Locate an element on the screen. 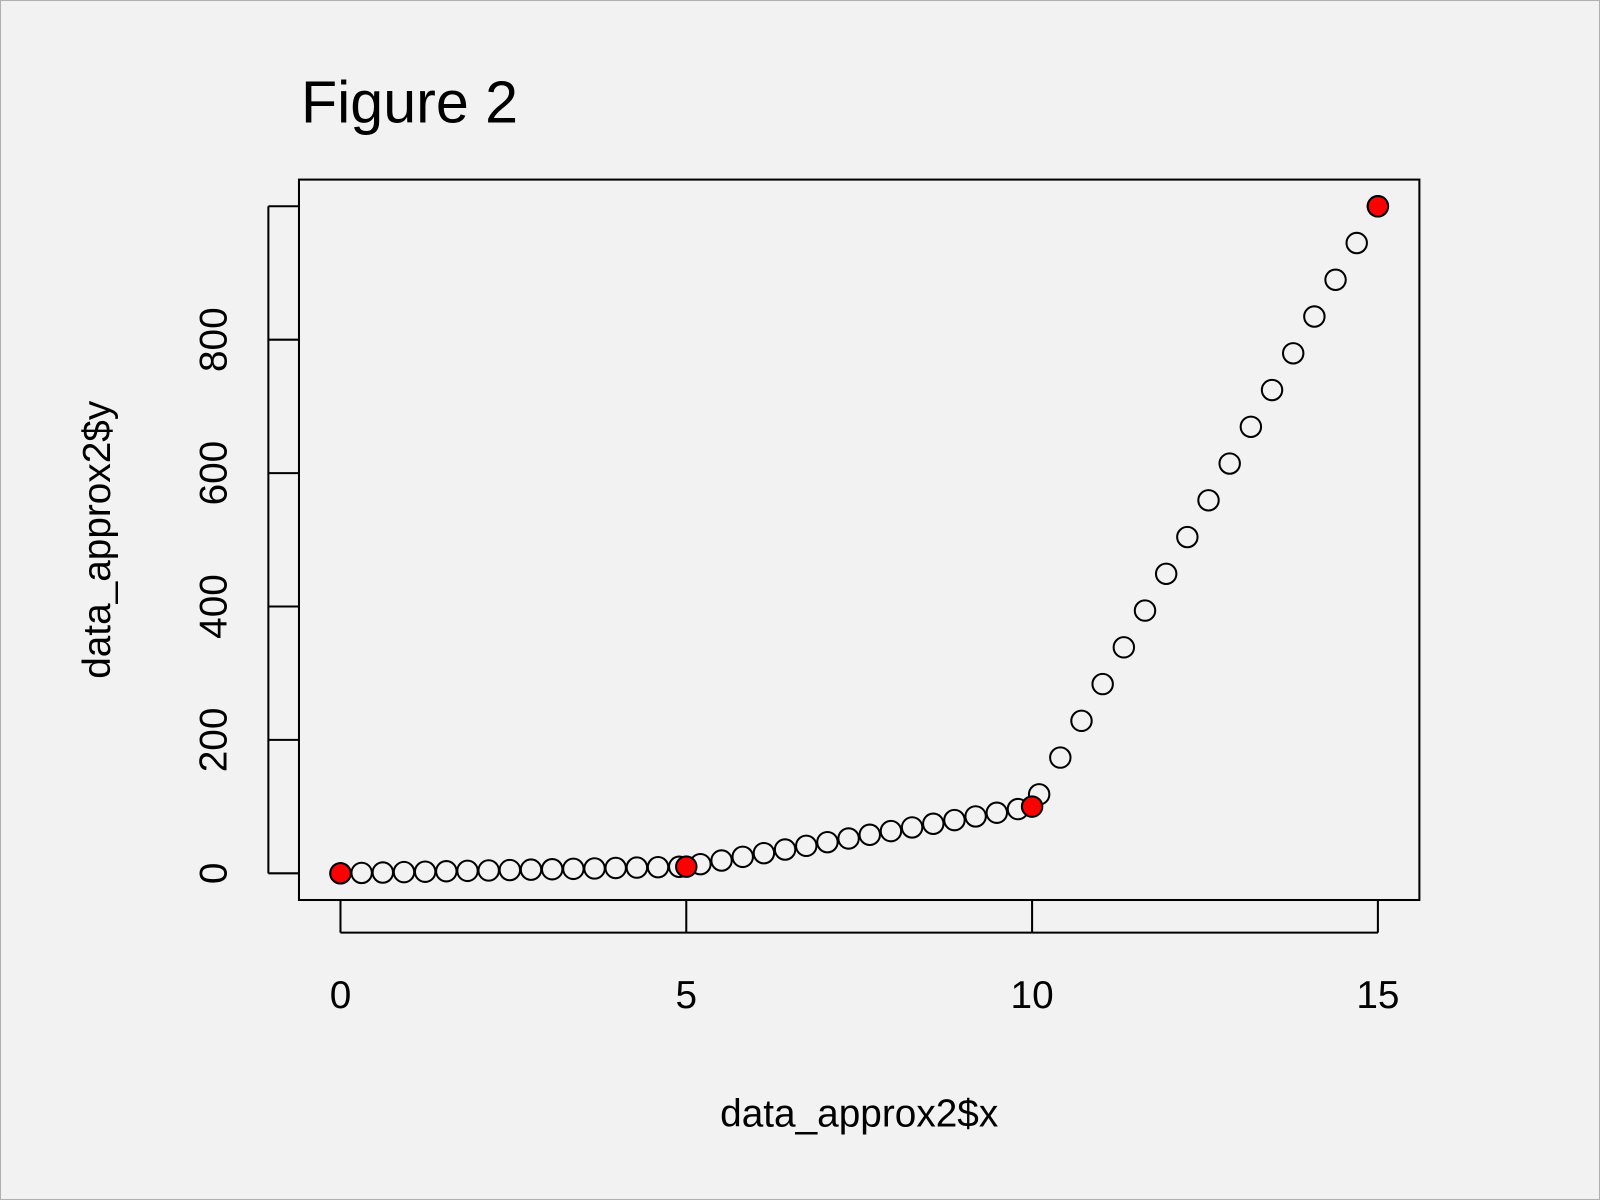 This screenshot has width=1600, height=1200. y-tick-label: 800 is located at coordinates (214, 339).